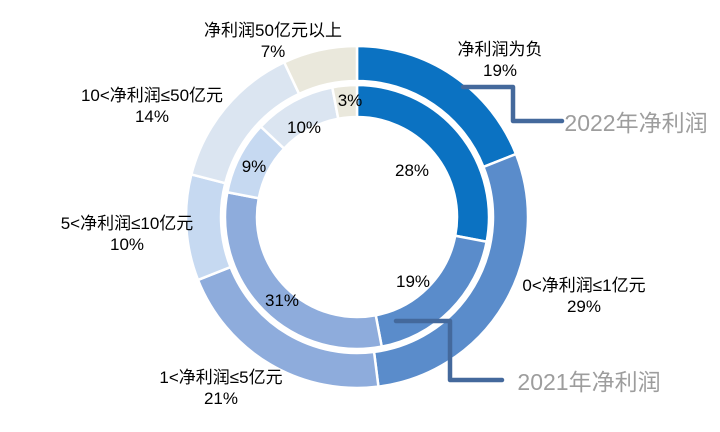  Describe the element at coordinates (254, 166) in the screenshot. I see `inner-percent-5-10: 9%` at that location.